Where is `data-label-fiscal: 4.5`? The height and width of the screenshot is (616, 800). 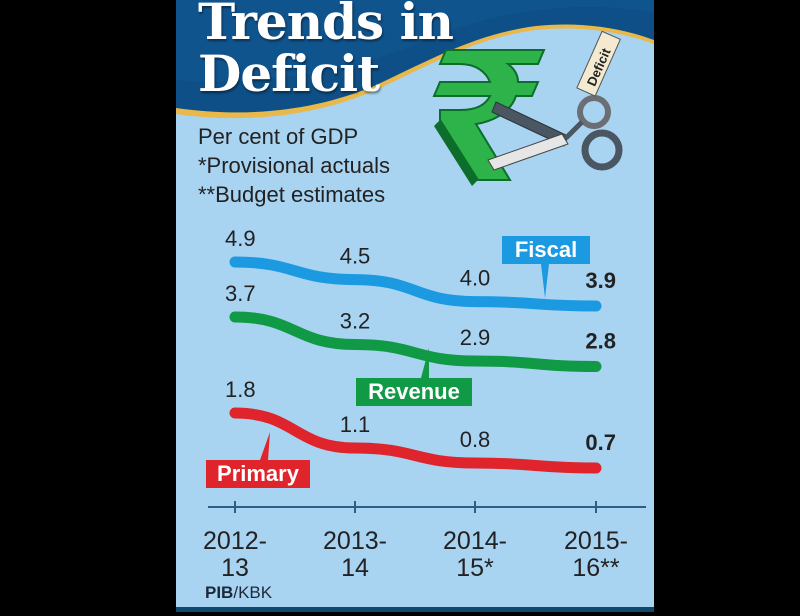 data-label-fiscal: 4.5 is located at coordinates (355, 256).